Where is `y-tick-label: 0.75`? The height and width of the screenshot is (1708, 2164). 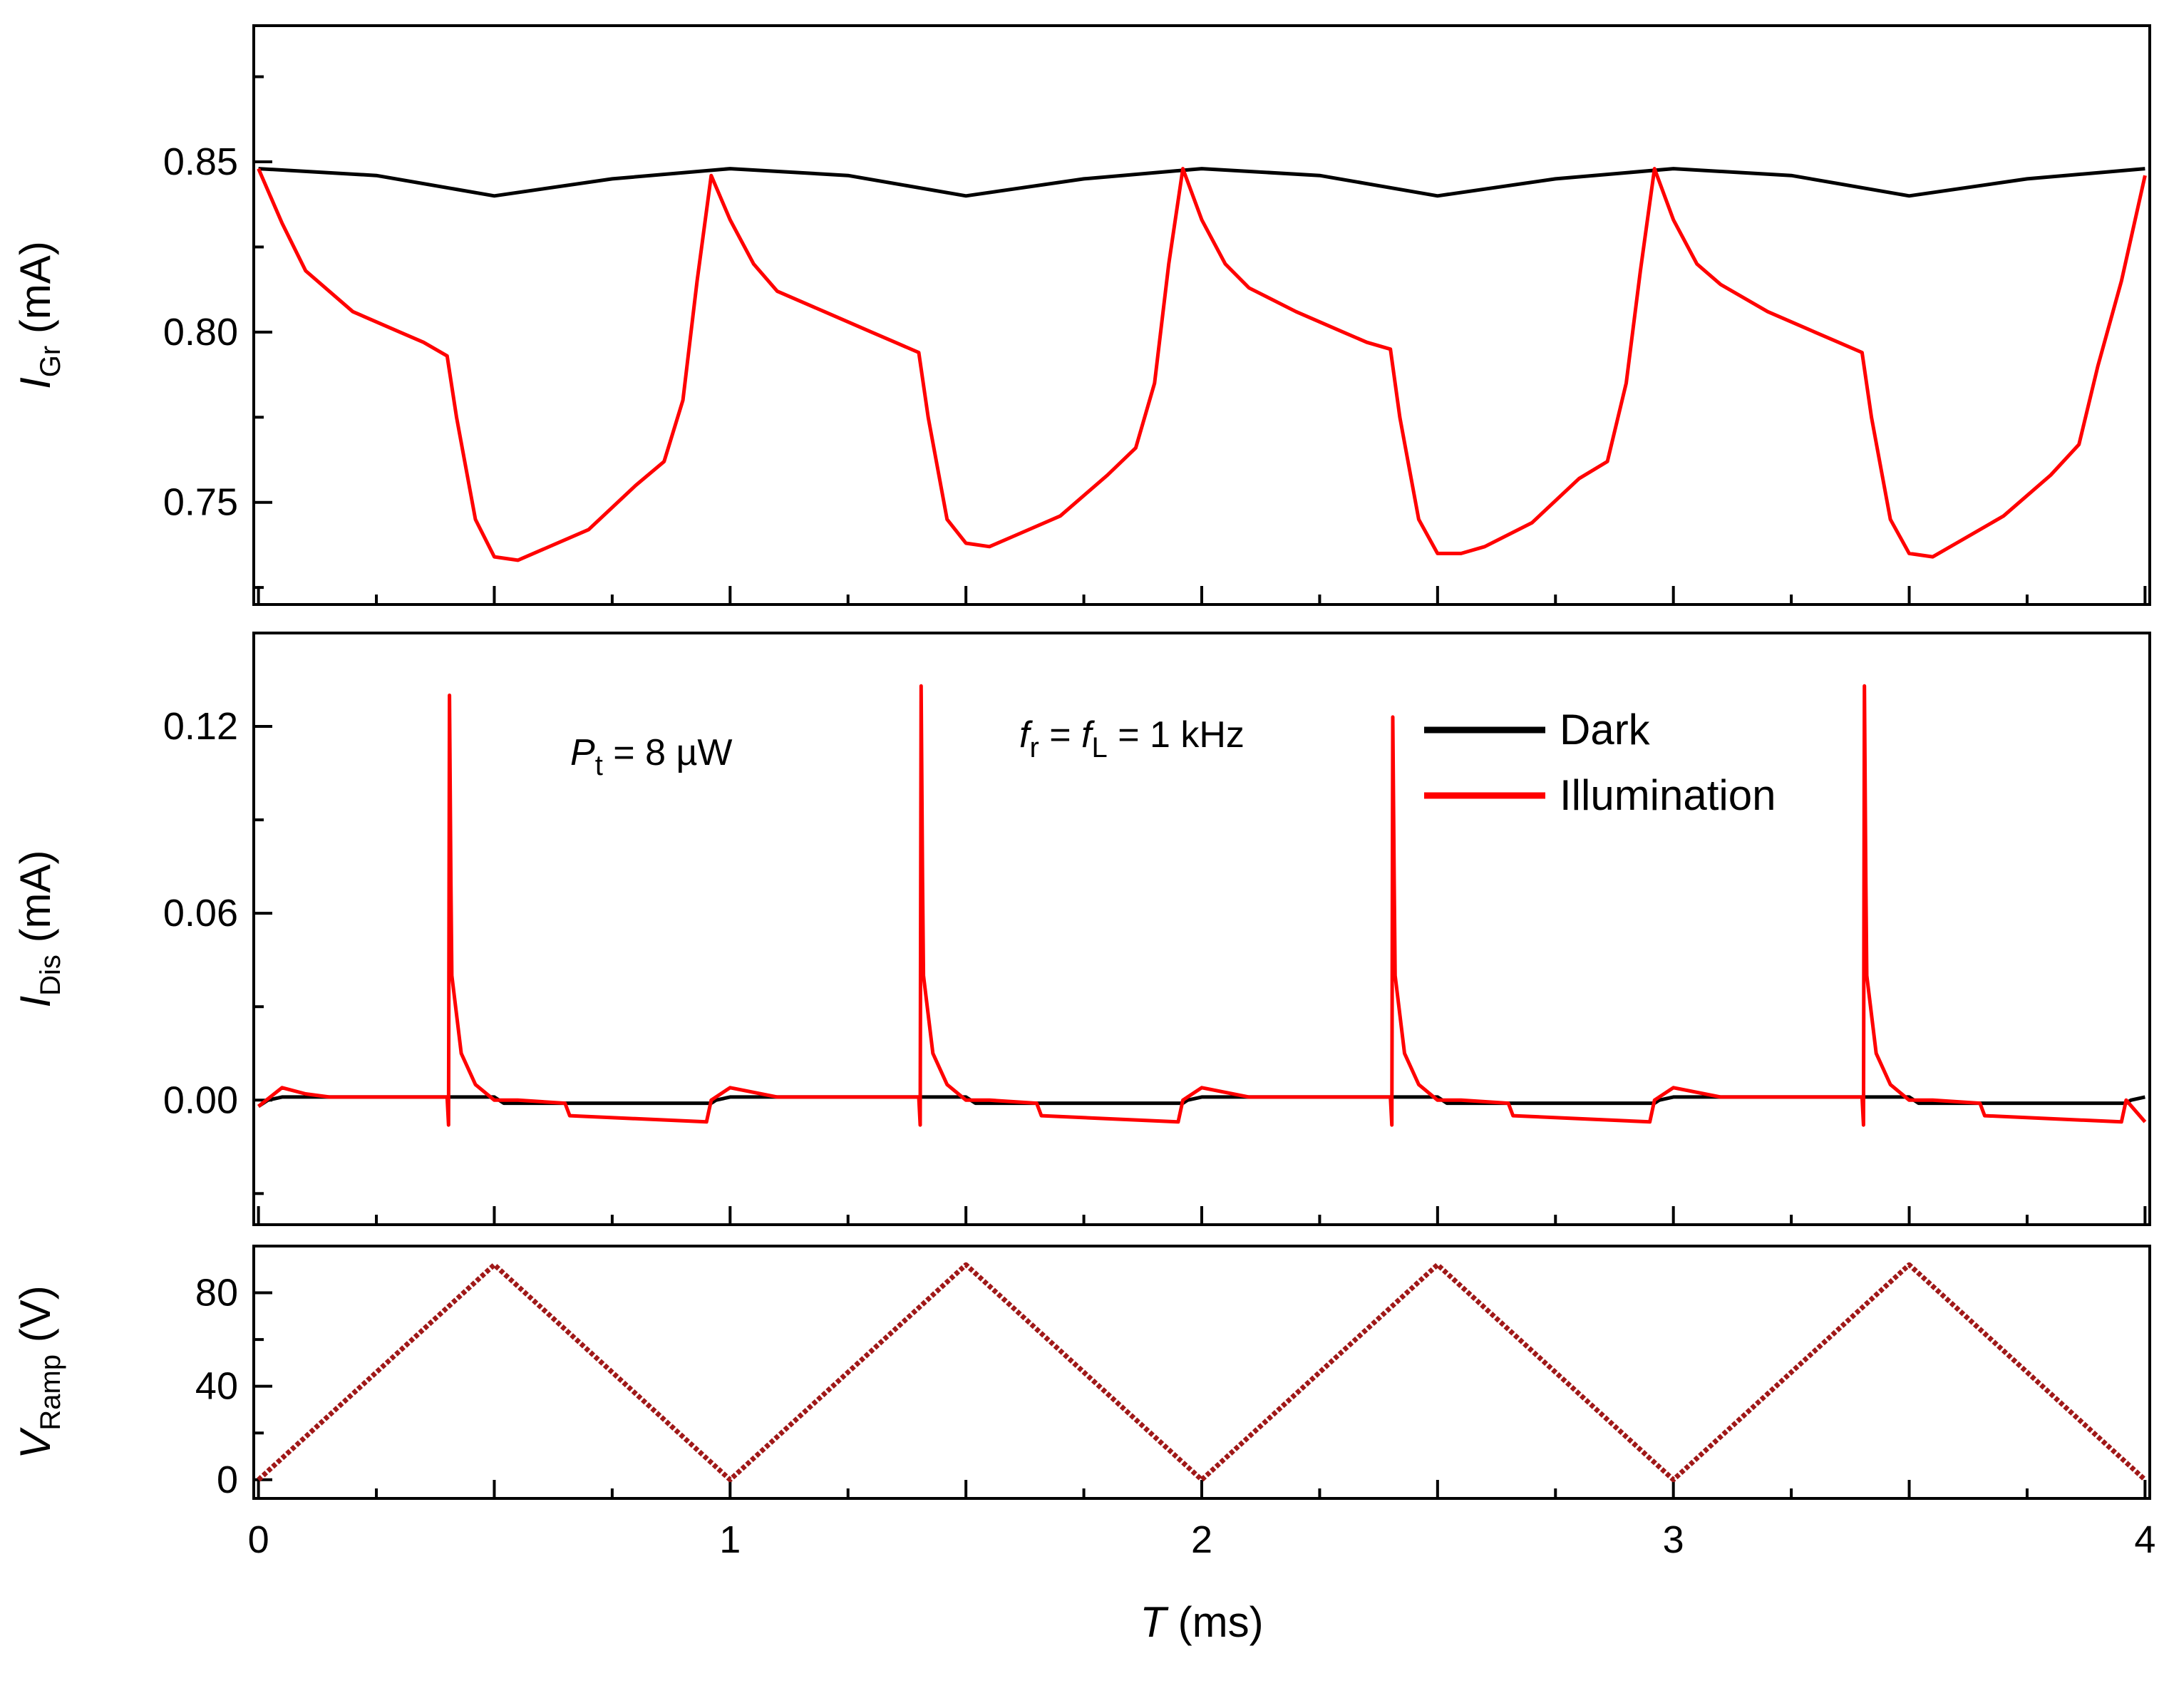
y-tick-label: 0.75 is located at coordinates (200, 502).